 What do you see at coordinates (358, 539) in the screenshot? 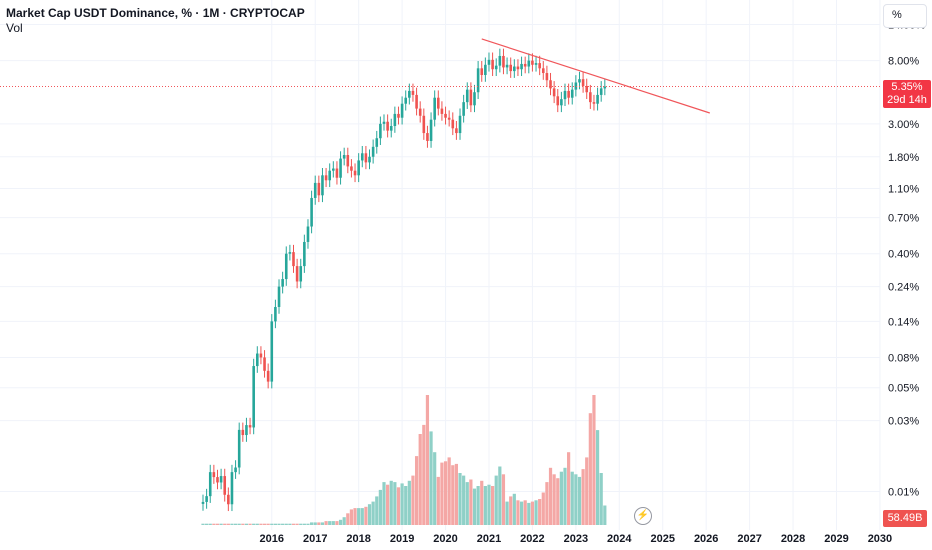
I see `x-tick-label: 2018` at bounding box center [358, 539].